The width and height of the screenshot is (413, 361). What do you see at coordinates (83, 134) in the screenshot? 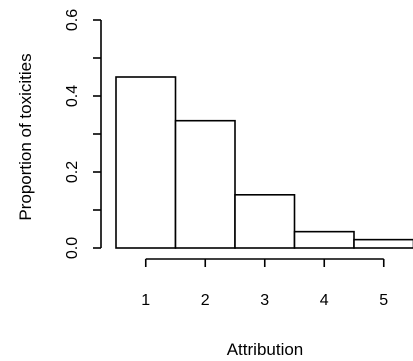
I see `y-axis: 0.0 0.2 0.4 0.6` at bounding box center [83, 134].